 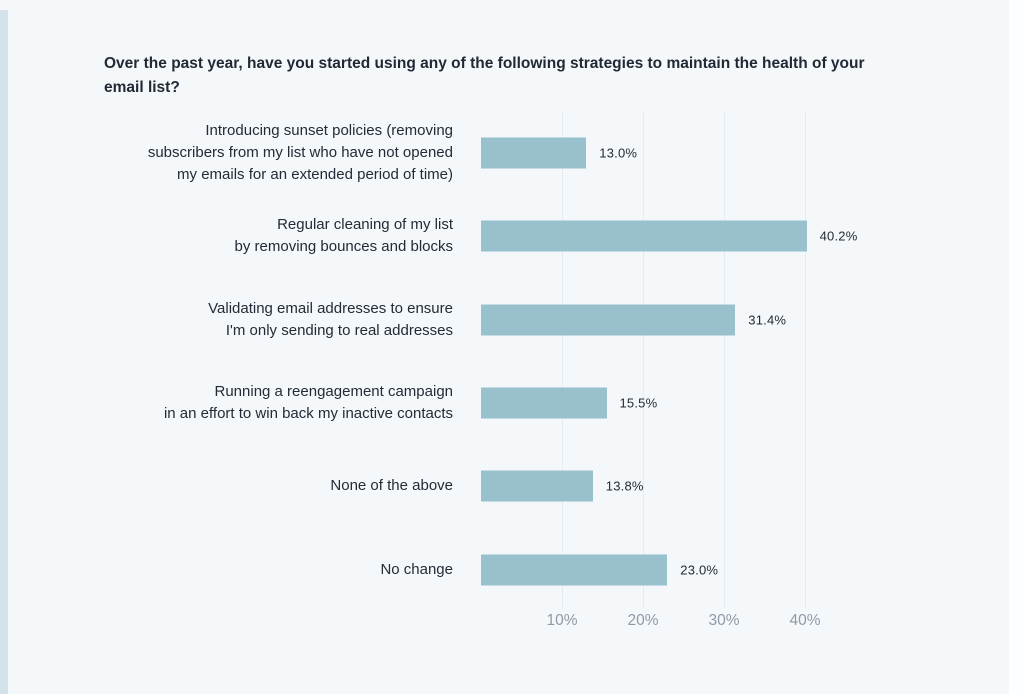 I want to click on value-label: 13.0%, so click(x=618, y=153).